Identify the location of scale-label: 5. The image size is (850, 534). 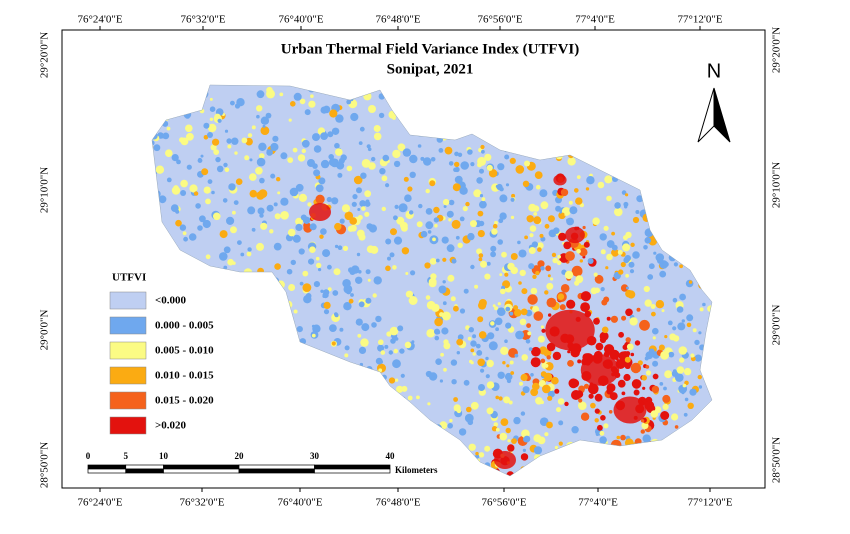
(126, 456).